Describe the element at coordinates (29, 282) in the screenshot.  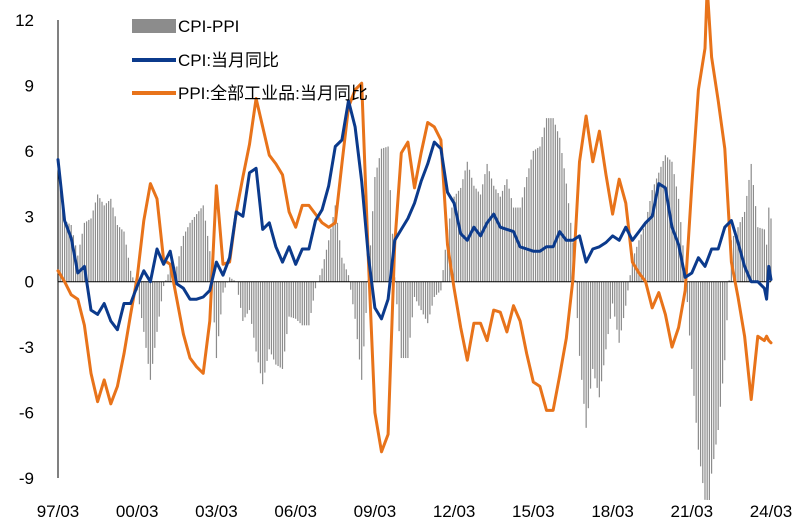
I see `y-tick-label: 0` at that location.